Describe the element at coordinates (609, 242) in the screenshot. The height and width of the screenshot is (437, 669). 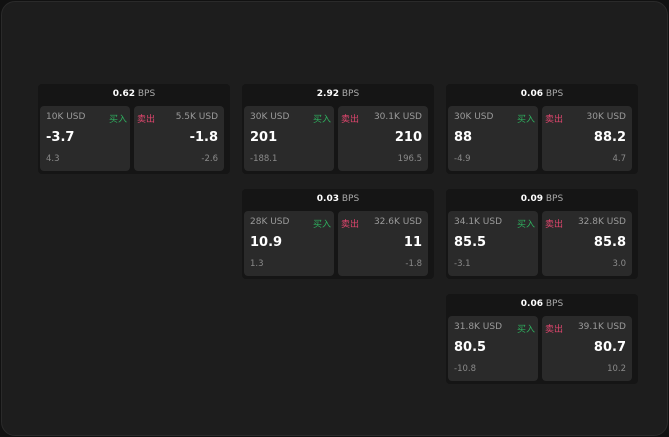
I see `sell-price: 85.8` at that location.